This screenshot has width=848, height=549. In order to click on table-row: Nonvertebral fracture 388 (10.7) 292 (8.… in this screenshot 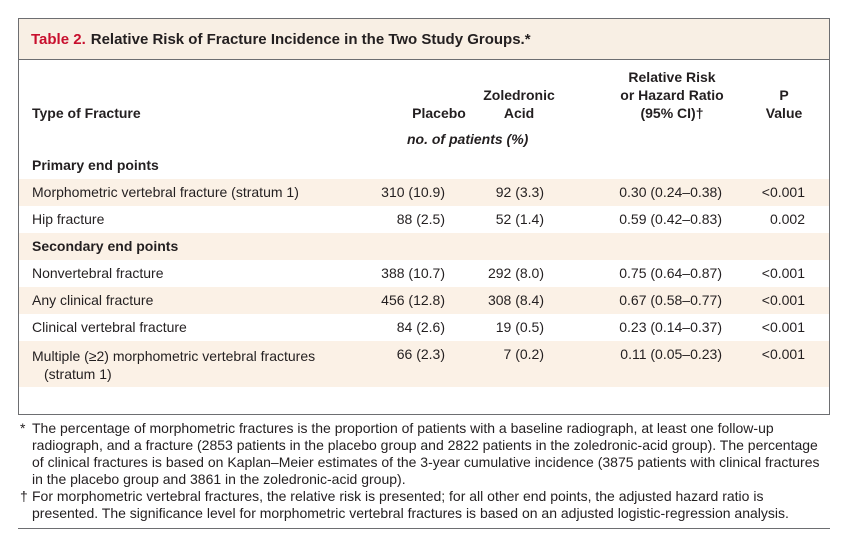, I will do `click(424, 273)`.